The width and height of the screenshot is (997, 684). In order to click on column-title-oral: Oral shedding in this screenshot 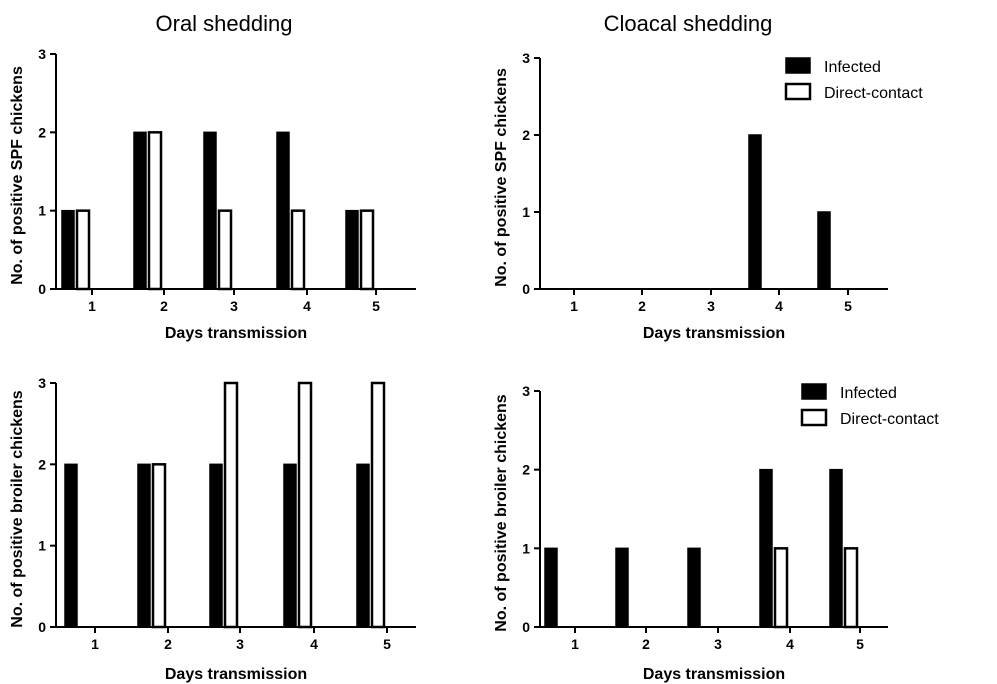, I will do `click(224, 23)`.